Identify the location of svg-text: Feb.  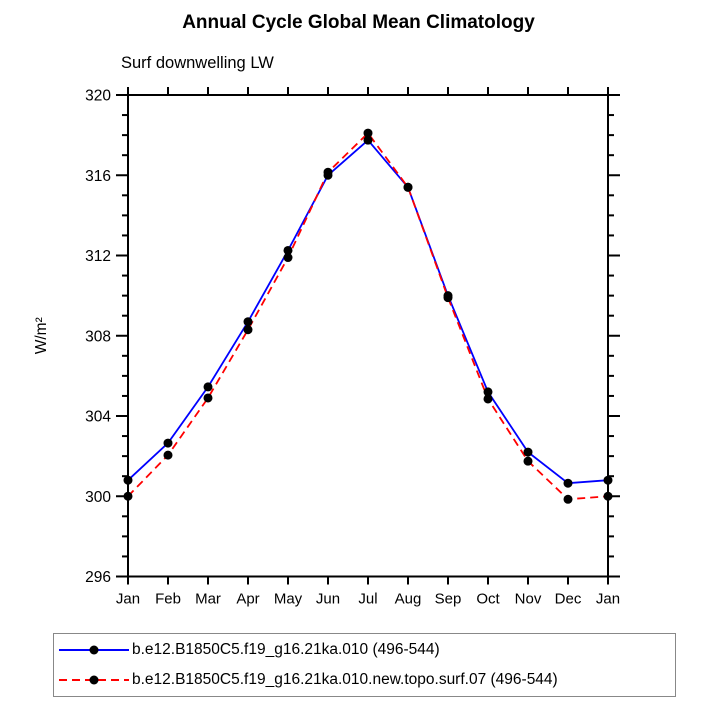
(168, 599).